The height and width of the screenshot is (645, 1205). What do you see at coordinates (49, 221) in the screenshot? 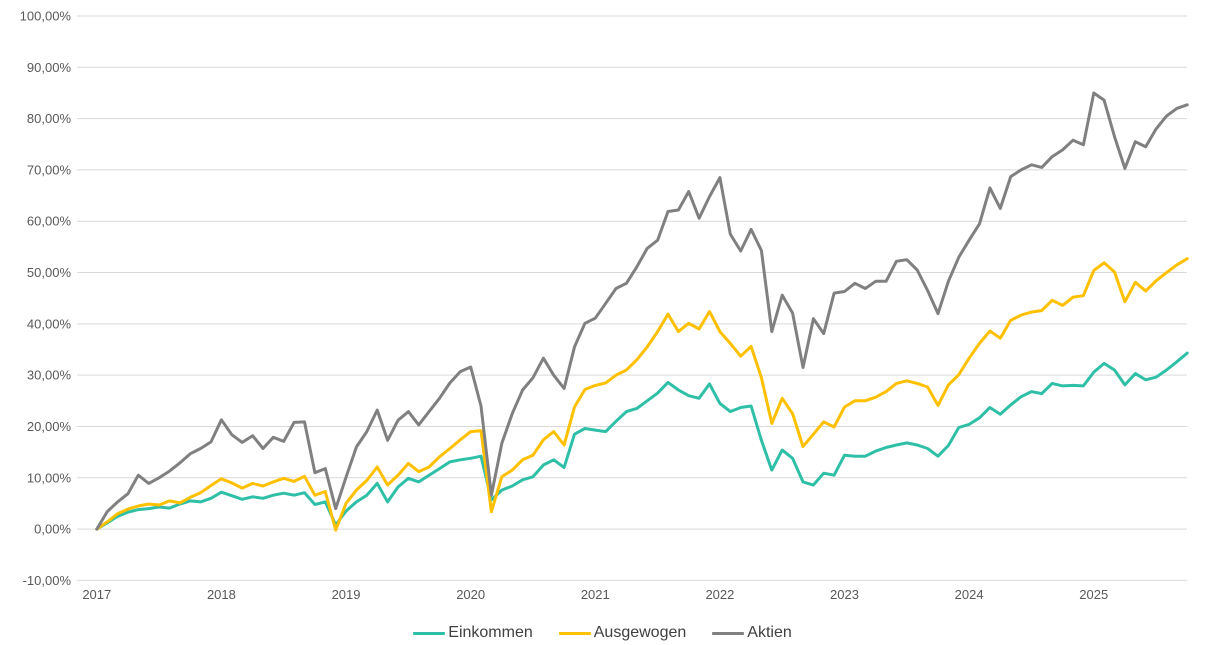
I see `y-axis-tick-label: 60,00%` at bounding box center [49, 221].